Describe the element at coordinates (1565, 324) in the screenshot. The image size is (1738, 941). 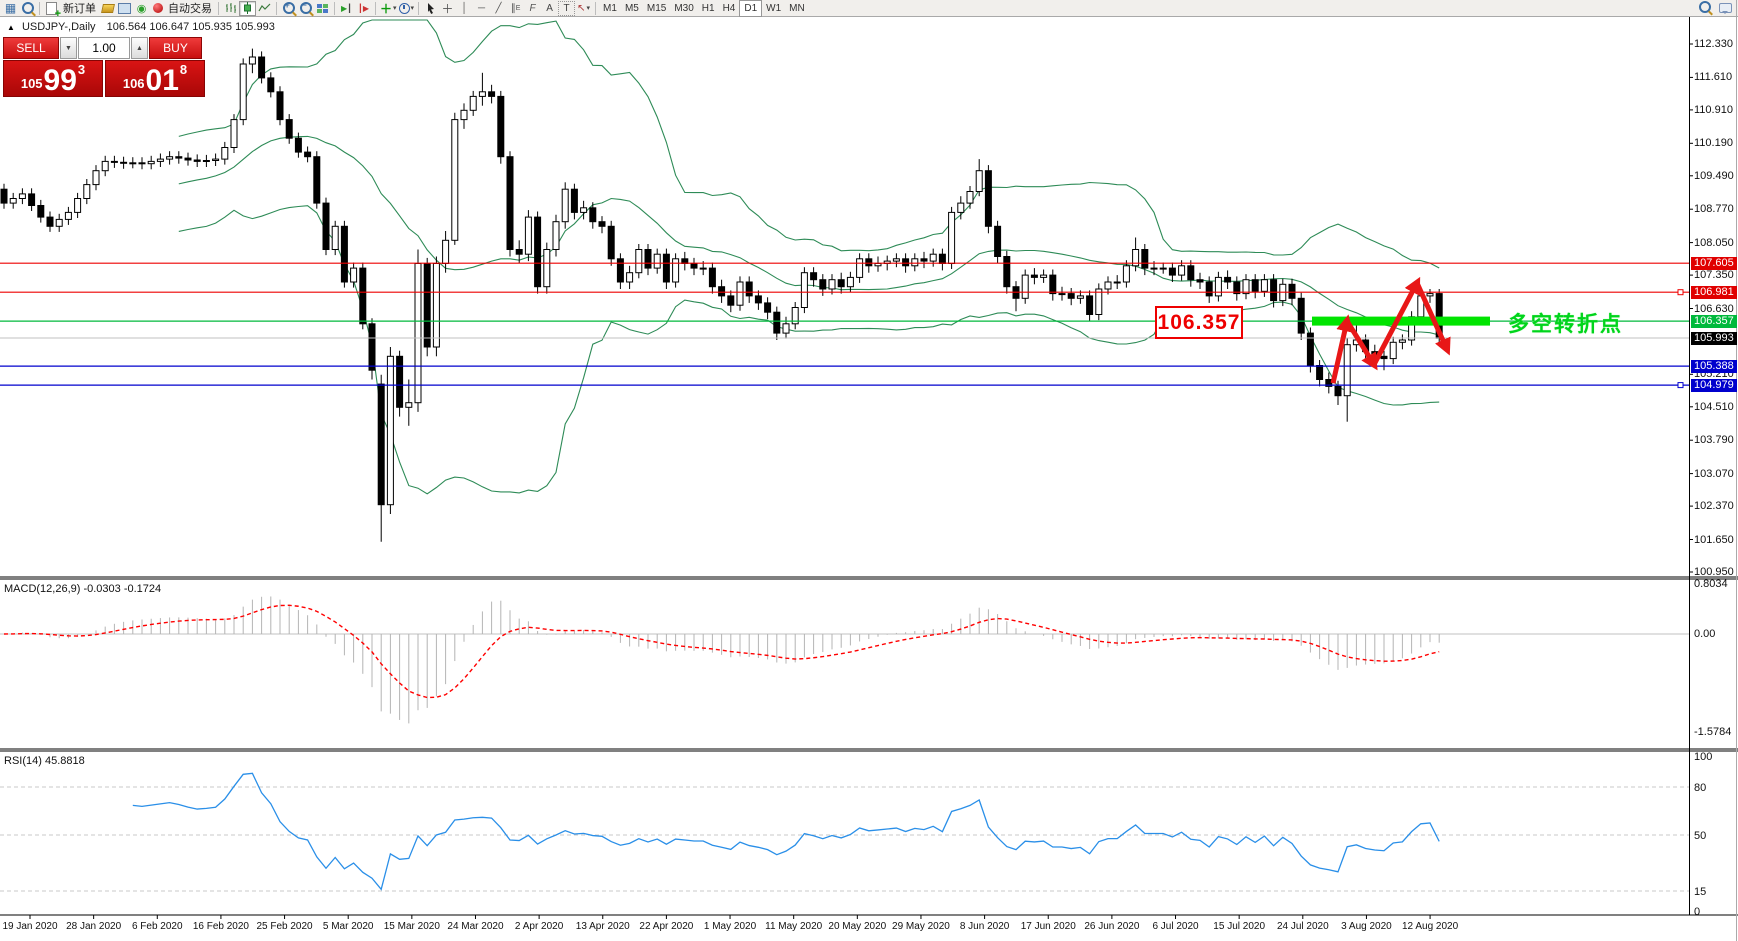
I see `turning-point-text-object: 多空转折点` at that location.